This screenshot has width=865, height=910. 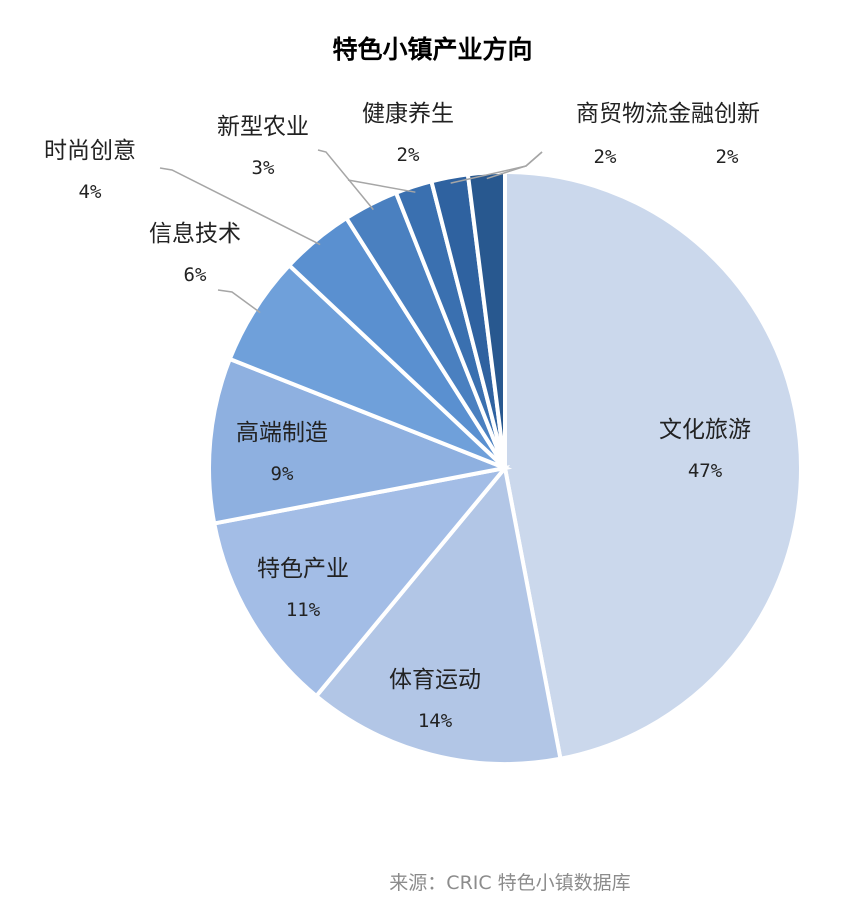 I want to click on slice-label: 高端制造, so click(x=282, y=433).